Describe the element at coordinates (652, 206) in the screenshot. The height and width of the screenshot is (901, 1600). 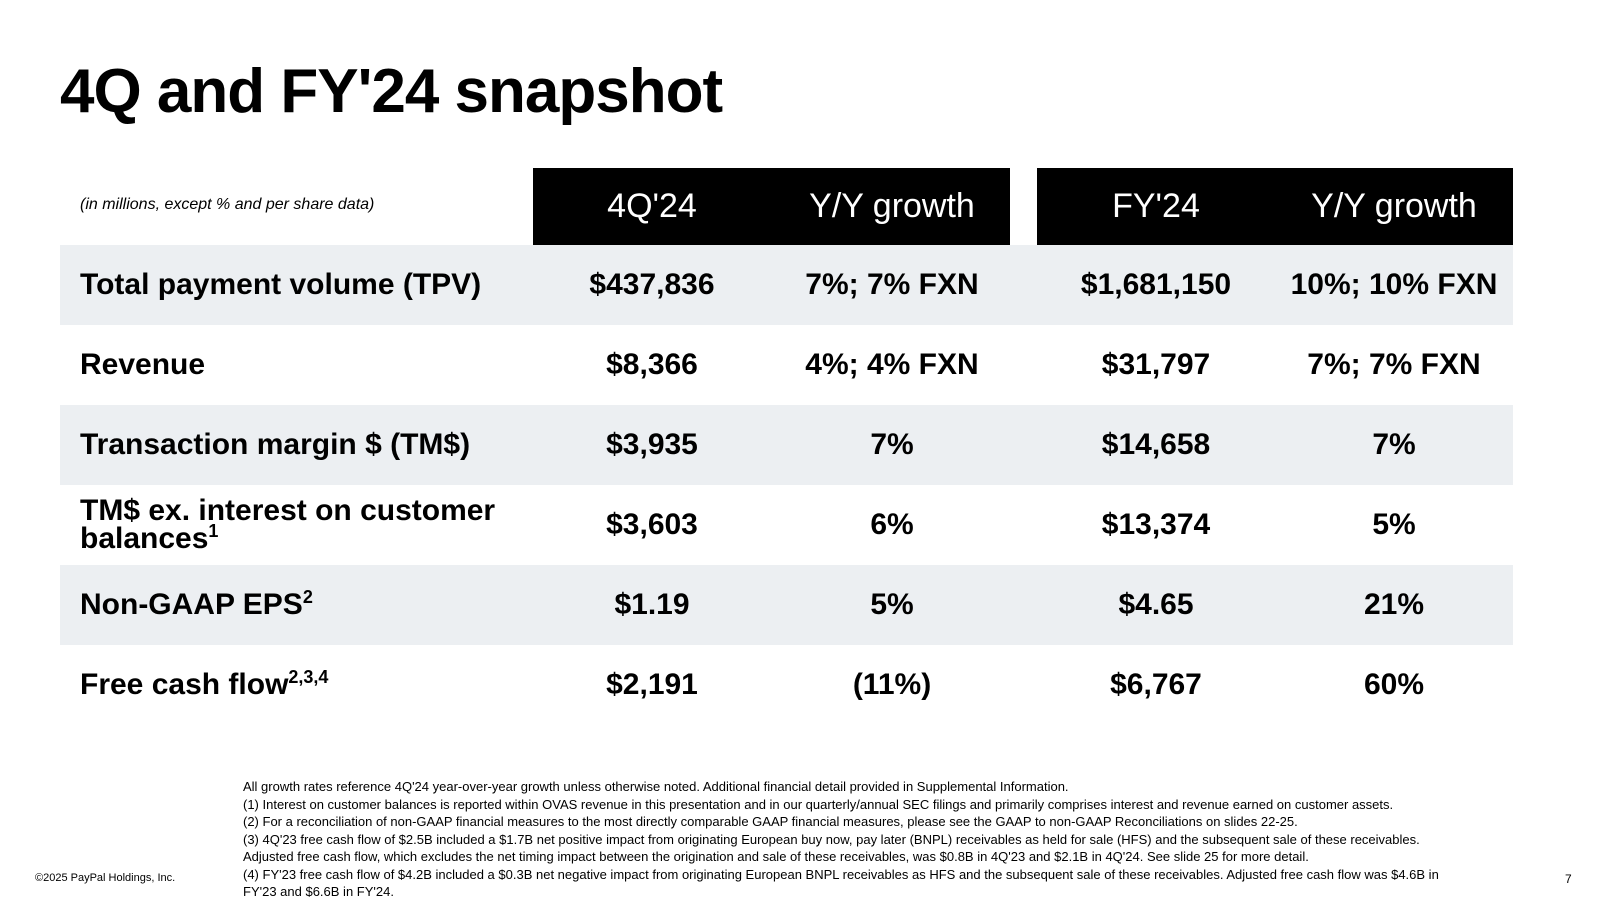
I see `column-header: 4Q'24` at that location.